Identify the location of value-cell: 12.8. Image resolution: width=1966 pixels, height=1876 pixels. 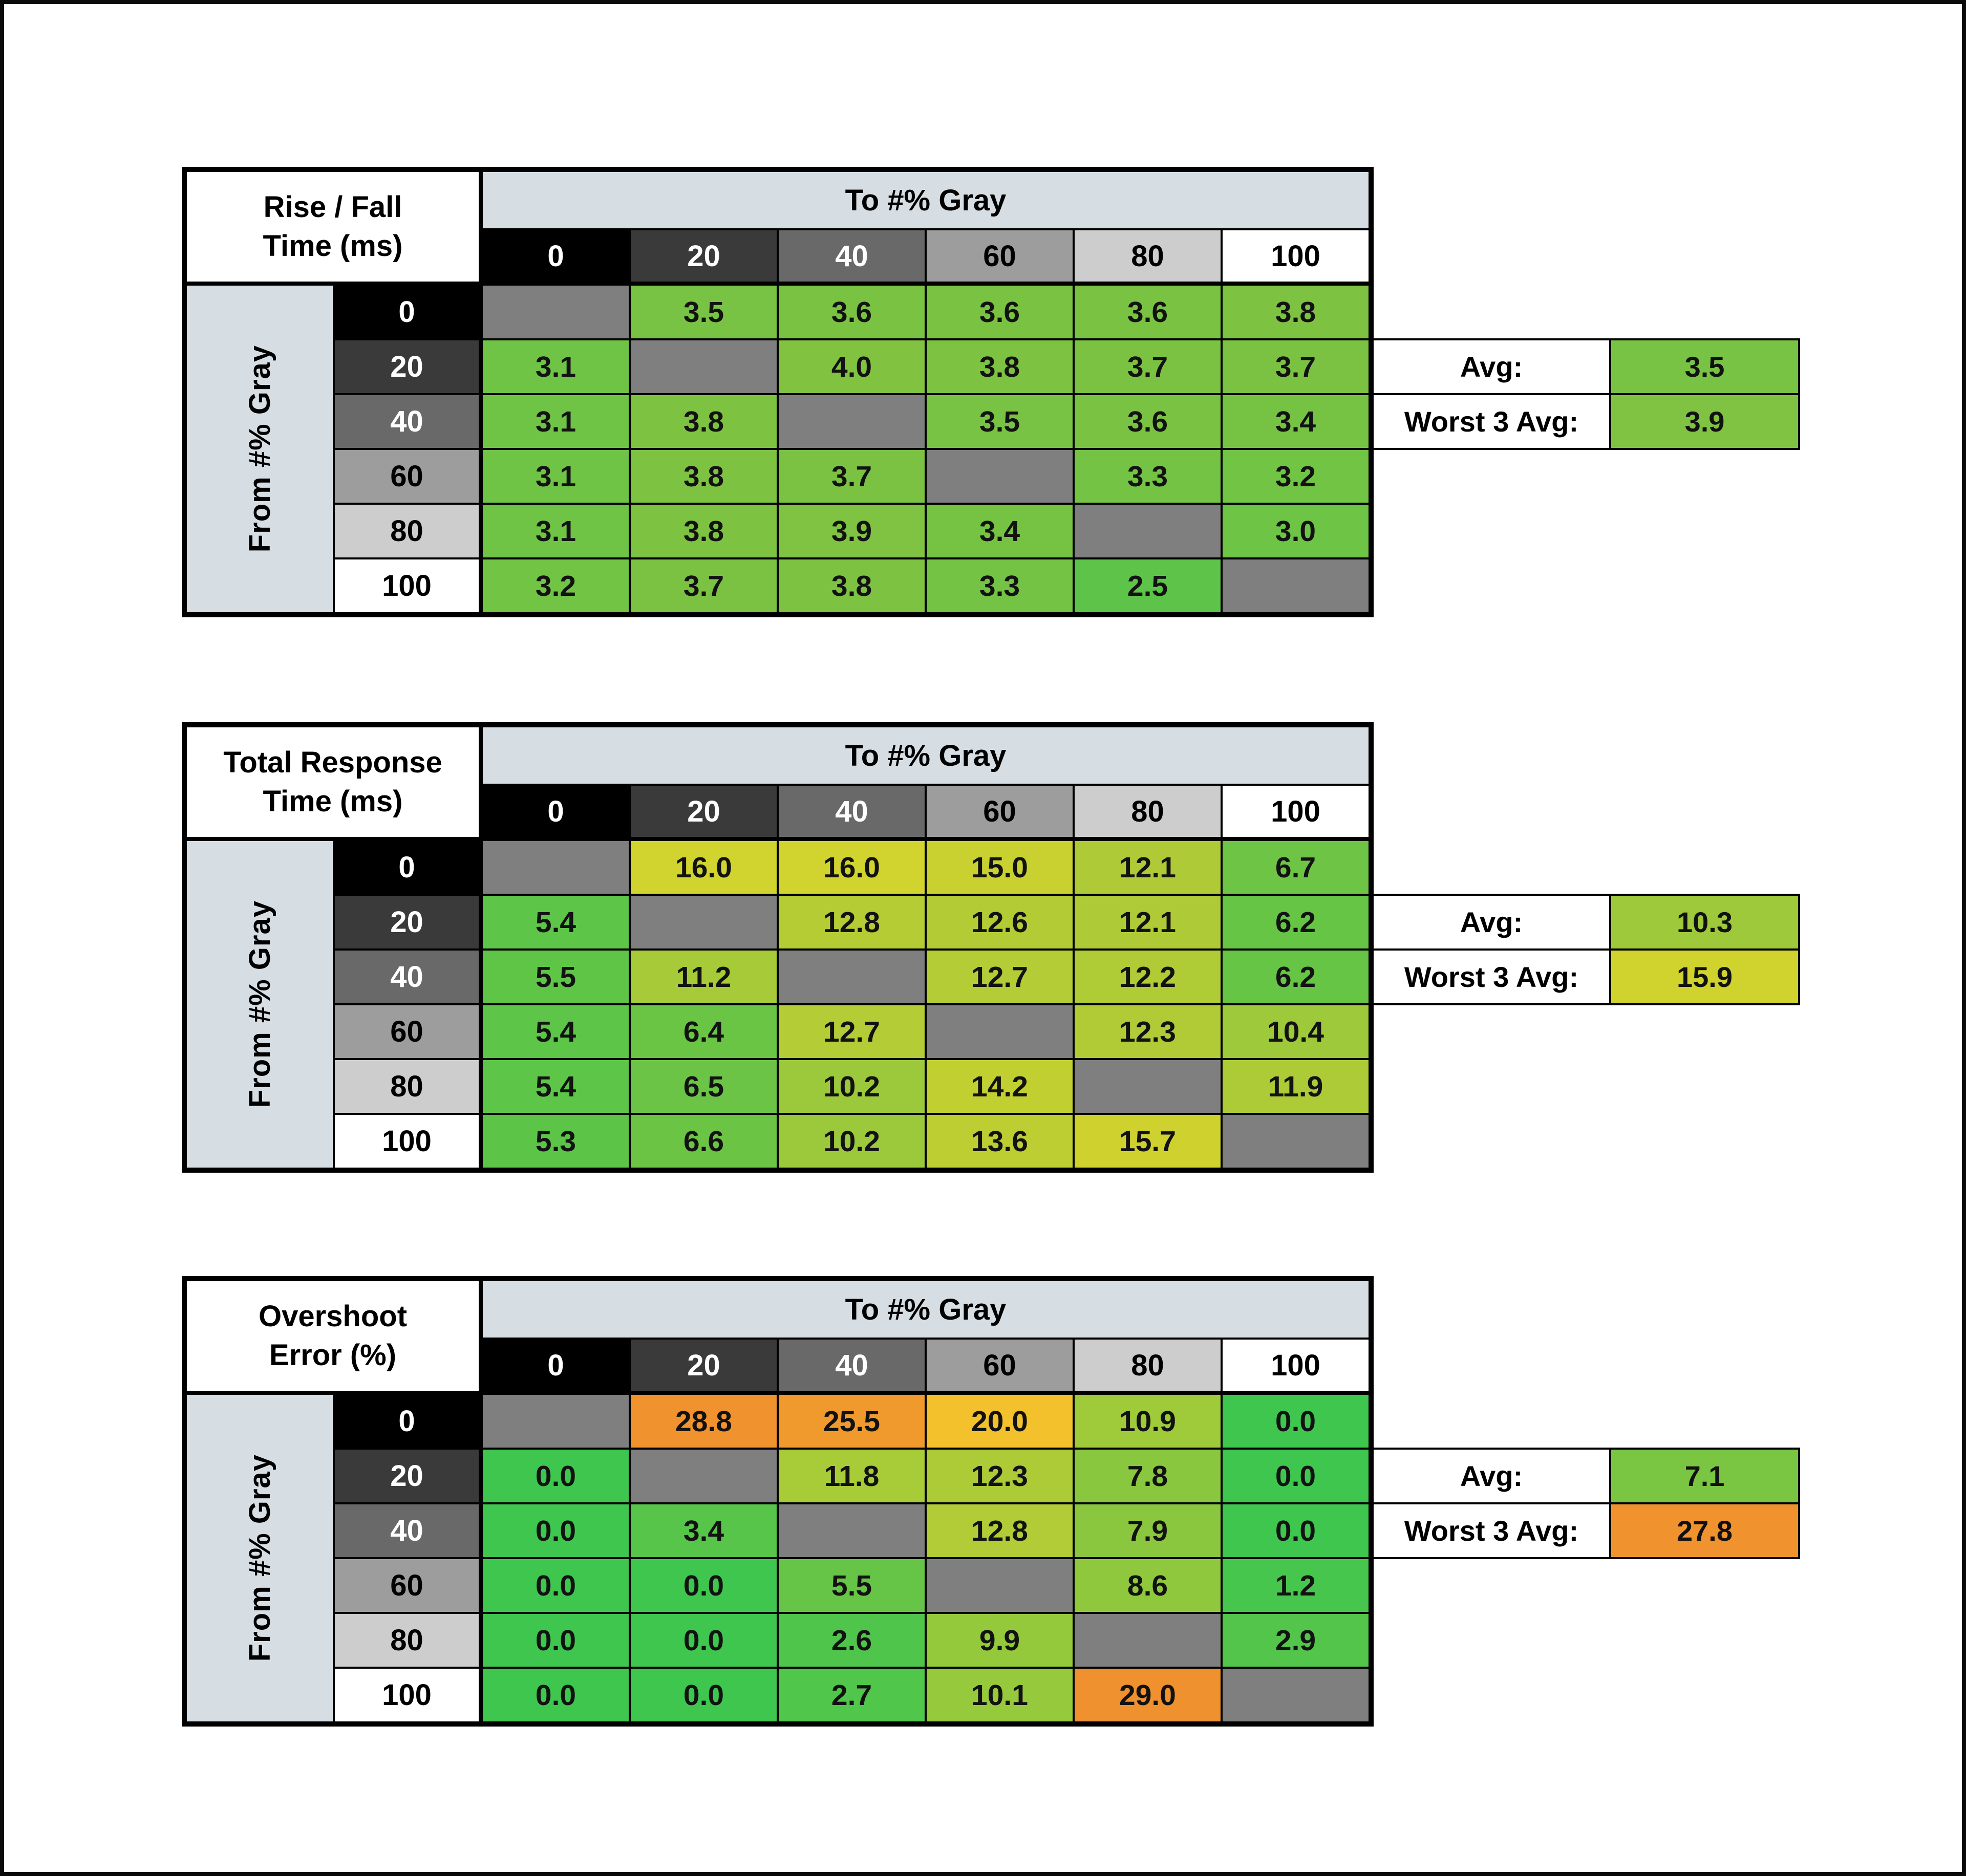
(852, 922).